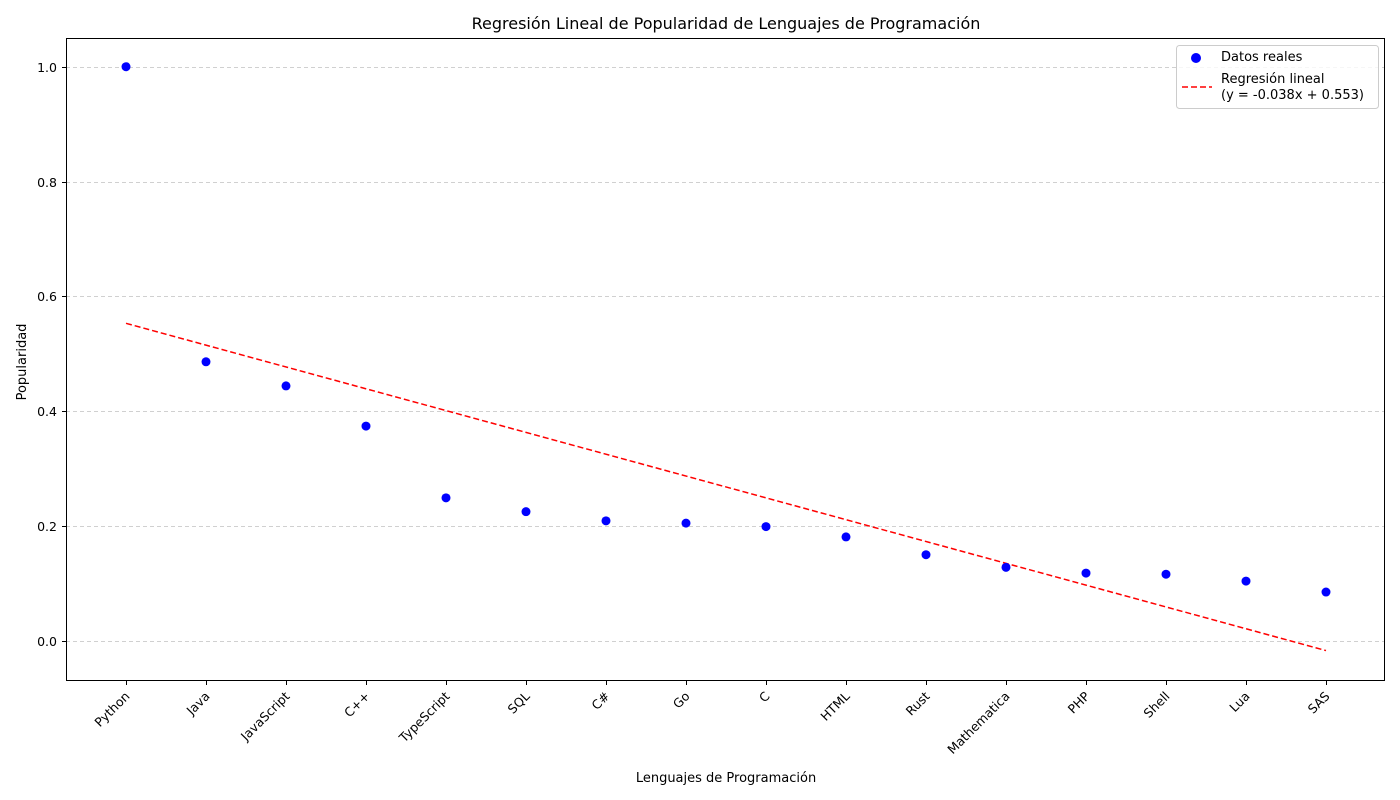 Image resolution: width=1400 pixels, height=800 pixels. I want to click on x-tick-label: C#, so click(600, 701).